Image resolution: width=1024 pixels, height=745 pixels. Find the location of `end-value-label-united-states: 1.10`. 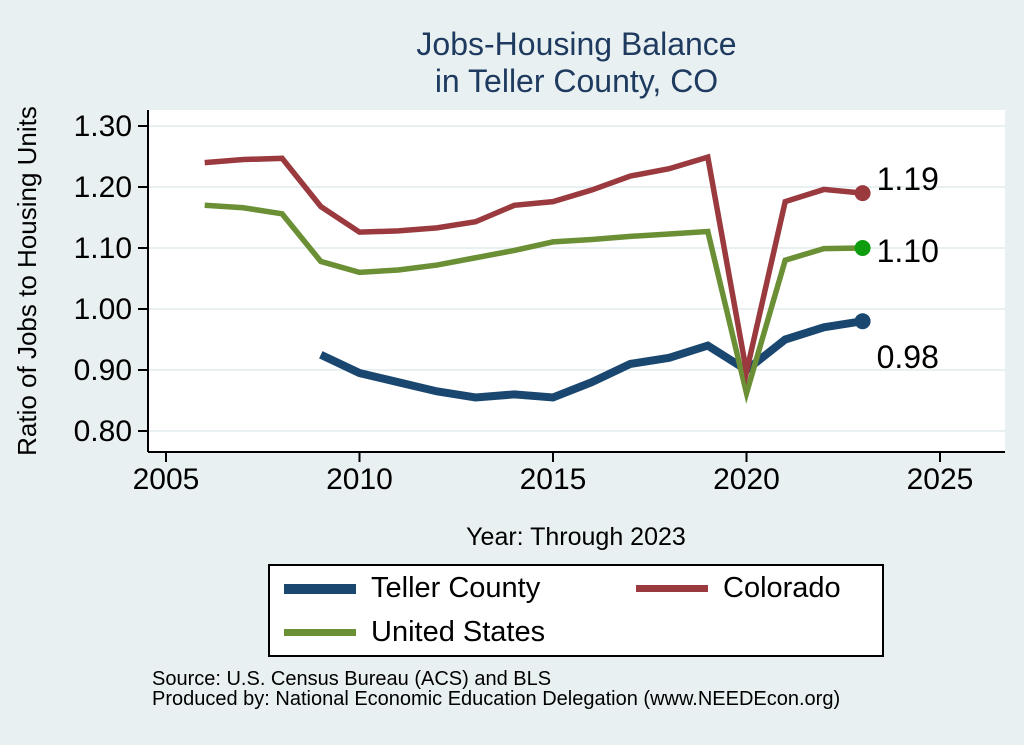

end-value-label-united-states: 1.10 is located at coordinates (908, 251).